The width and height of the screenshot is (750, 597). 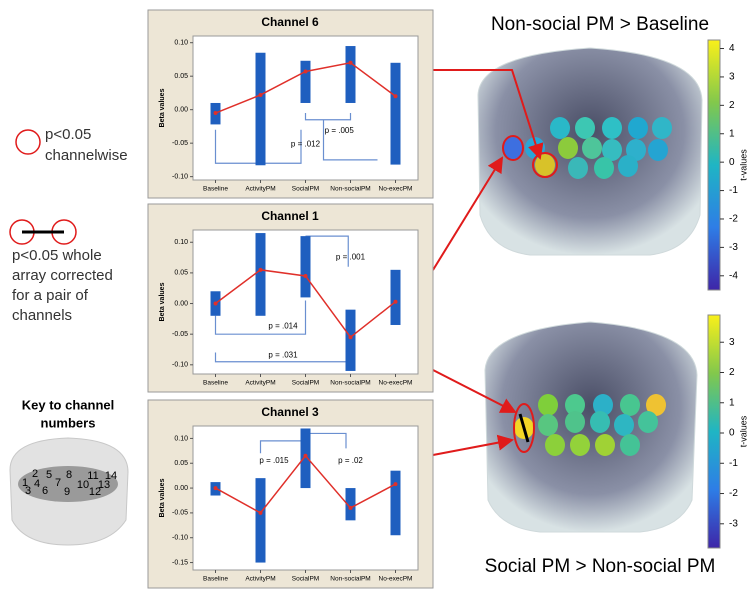 I want to click on legend-text: channels, so click(x=42, y=315).